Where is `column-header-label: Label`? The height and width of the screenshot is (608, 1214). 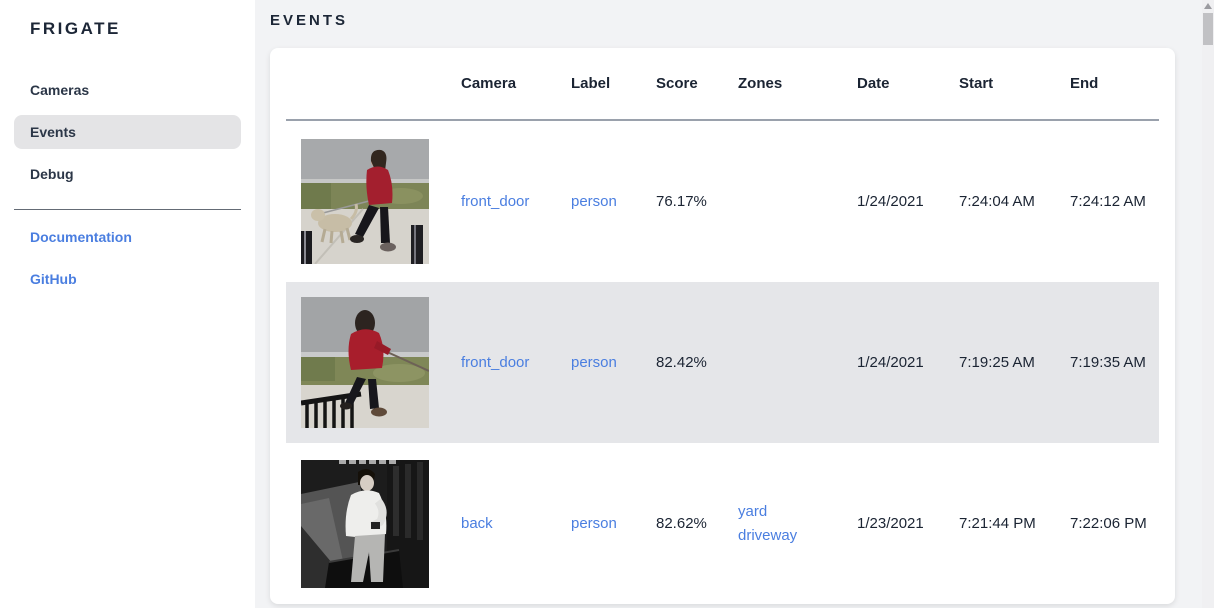 column-header-label: Label is located at coordinates (591, 83).